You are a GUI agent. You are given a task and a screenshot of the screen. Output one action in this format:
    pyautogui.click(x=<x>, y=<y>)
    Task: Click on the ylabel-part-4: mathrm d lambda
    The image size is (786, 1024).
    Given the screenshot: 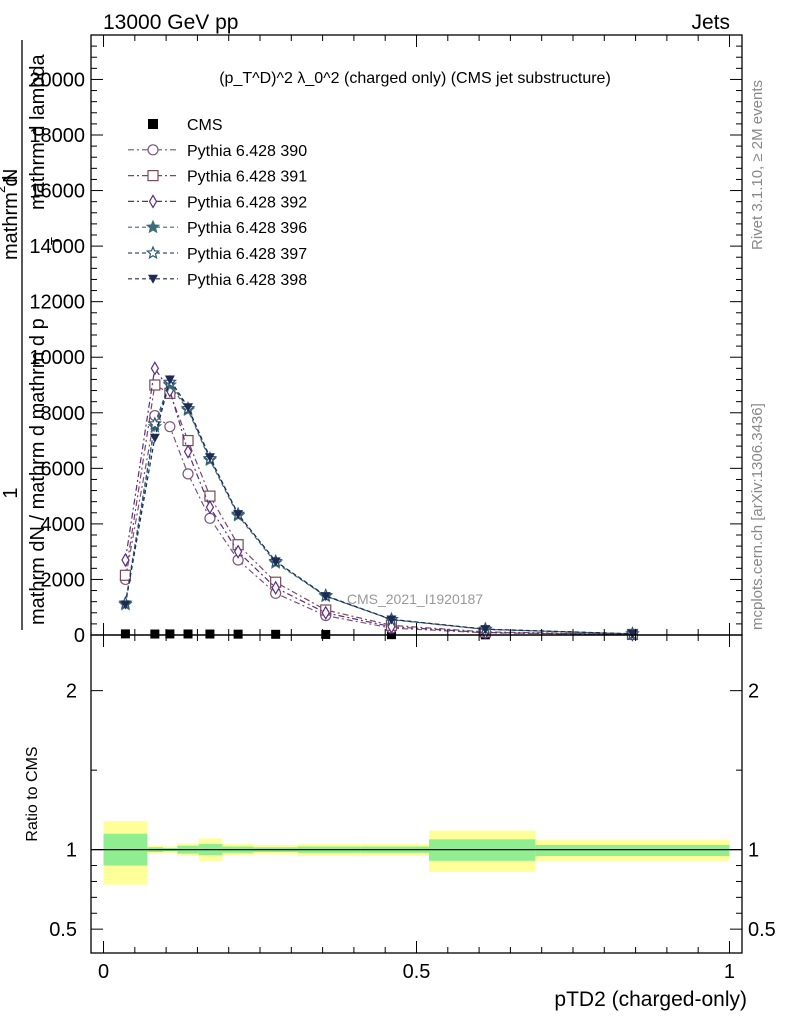 What is the action you would take?
    pyautogui.click(x=38, y=132)
    